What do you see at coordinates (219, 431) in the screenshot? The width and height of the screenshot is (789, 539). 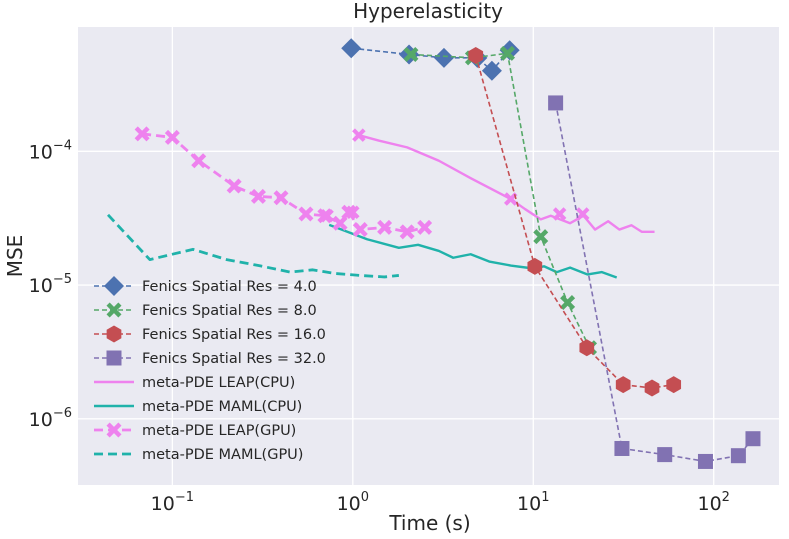 I see `legend-label: meta-PDE LEAP(GPU)` at bounding box center [219, 431].